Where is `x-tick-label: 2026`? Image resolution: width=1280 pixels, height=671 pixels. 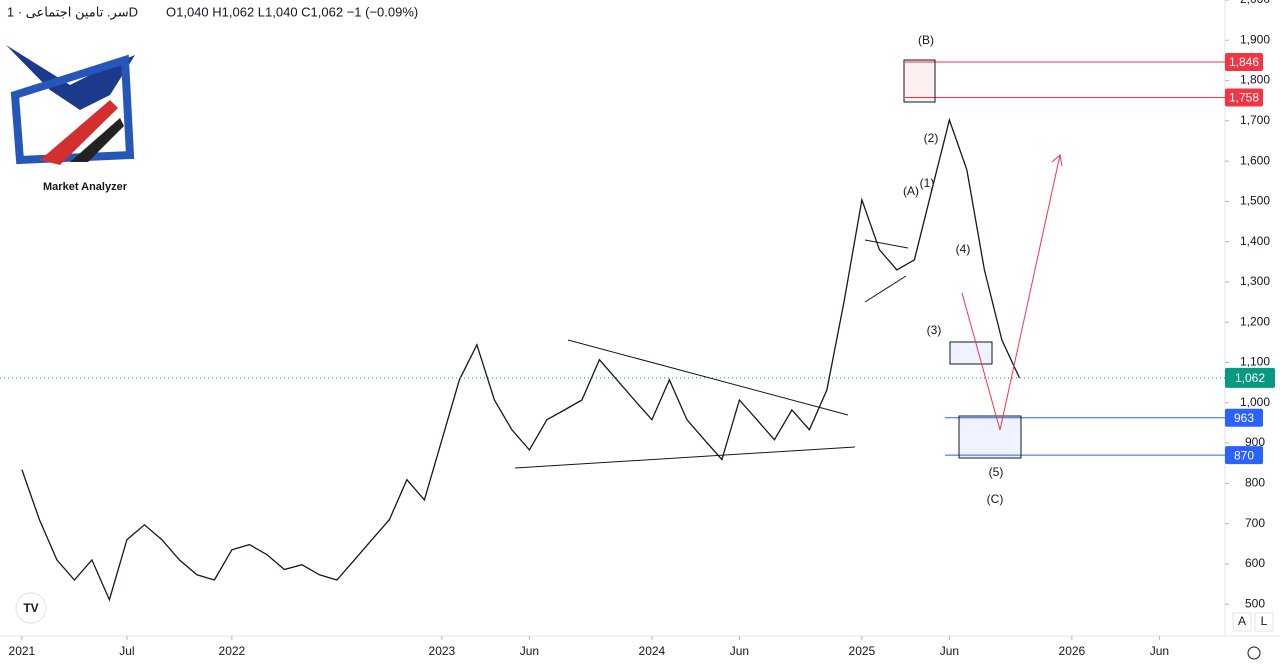
x-tick-label: 2026 is located at coordinates (1072, 651).